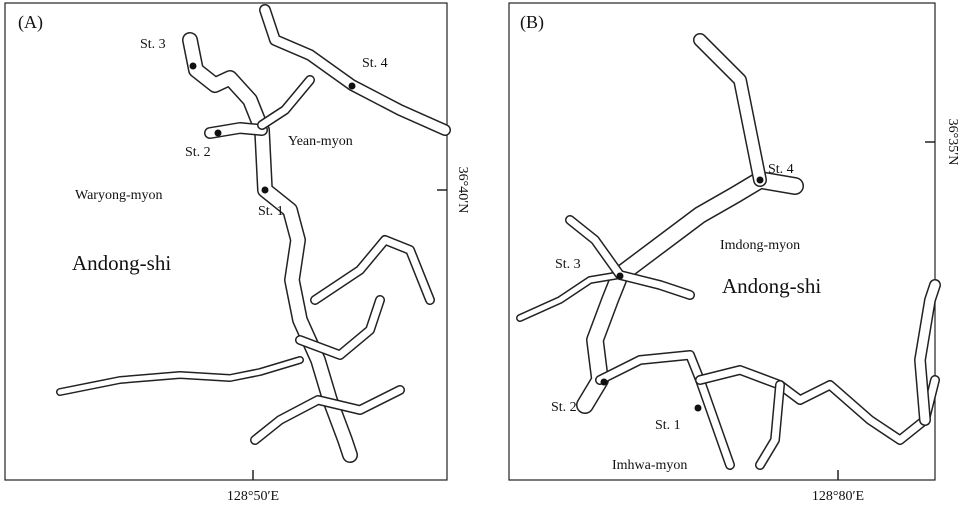 This screenshot has width=967, height=510. What do you see at coordinates (30, 22) in the screenshot?
I see `panel-label: (A)` at bounding box center [30, 22].